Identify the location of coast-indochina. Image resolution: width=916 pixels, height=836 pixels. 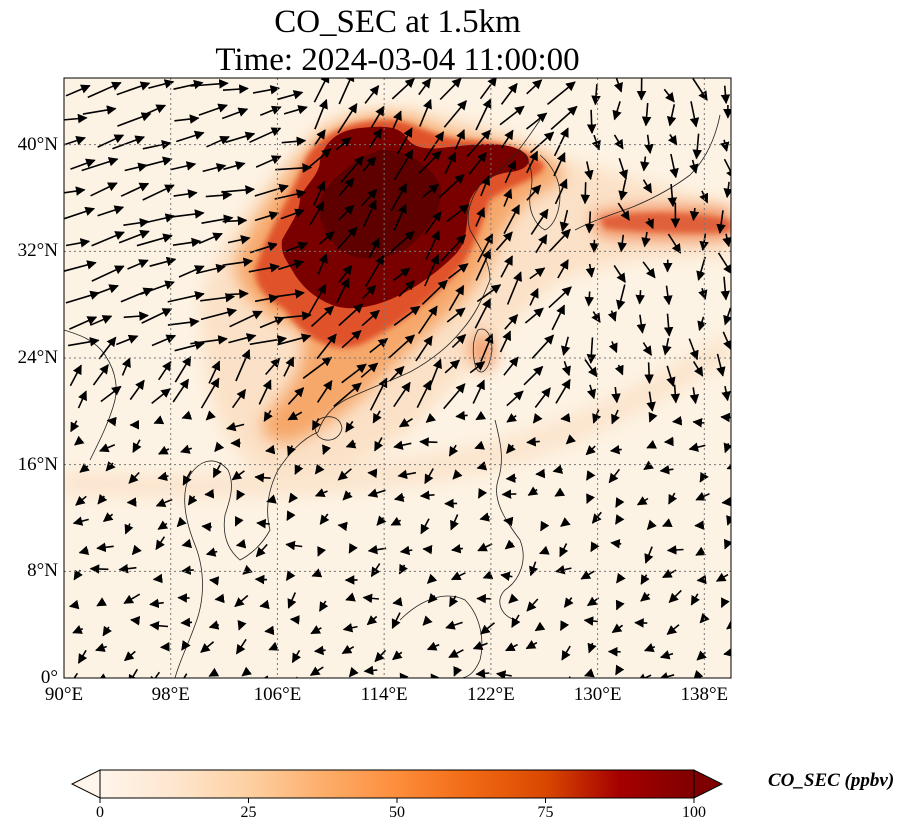
(246, 554).